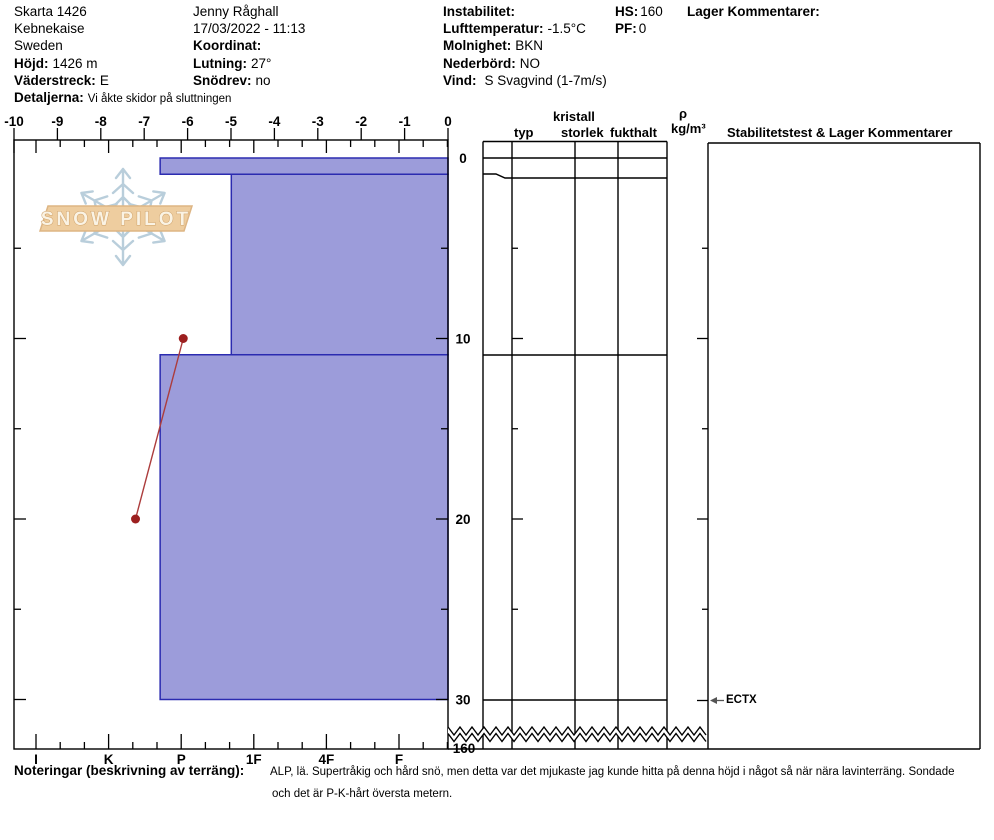  I want to click on slope-angle-value: 27°, so click(261, 63).